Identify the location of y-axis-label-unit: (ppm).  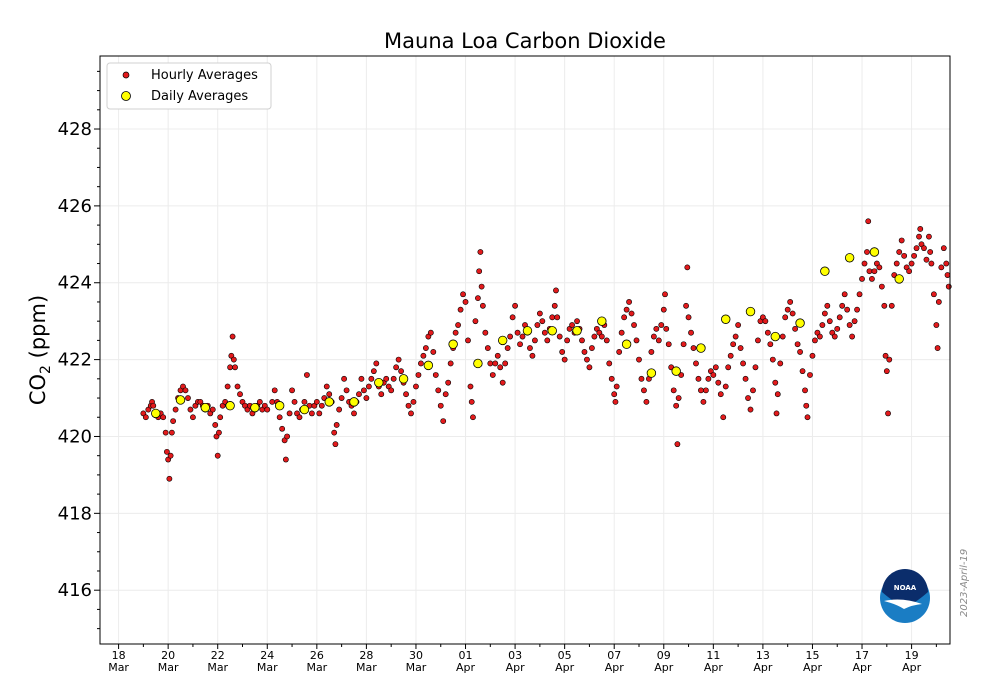
(38, 330).